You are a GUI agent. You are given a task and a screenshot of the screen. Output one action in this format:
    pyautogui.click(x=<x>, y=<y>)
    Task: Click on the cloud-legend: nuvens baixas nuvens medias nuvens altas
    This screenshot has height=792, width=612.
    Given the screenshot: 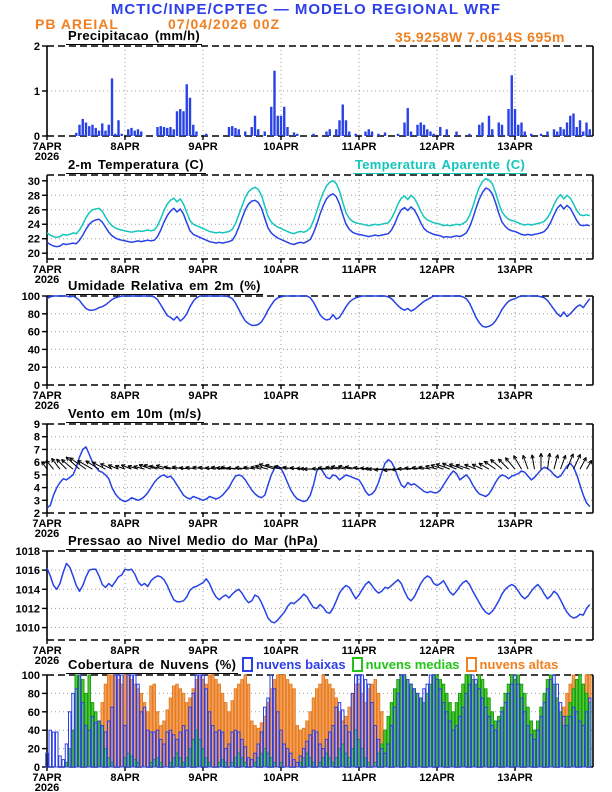 What is the action you would take?
    pyautogui.click(x=400, y=664)
    